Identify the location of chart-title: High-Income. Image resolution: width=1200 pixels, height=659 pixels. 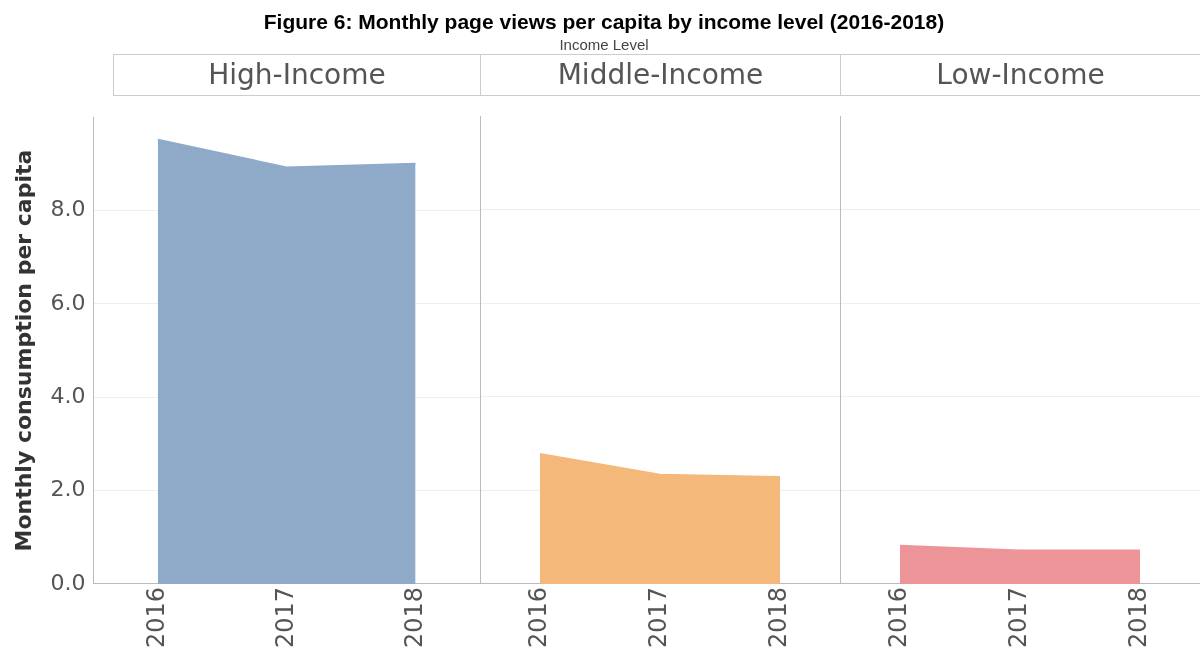
(296, 75).